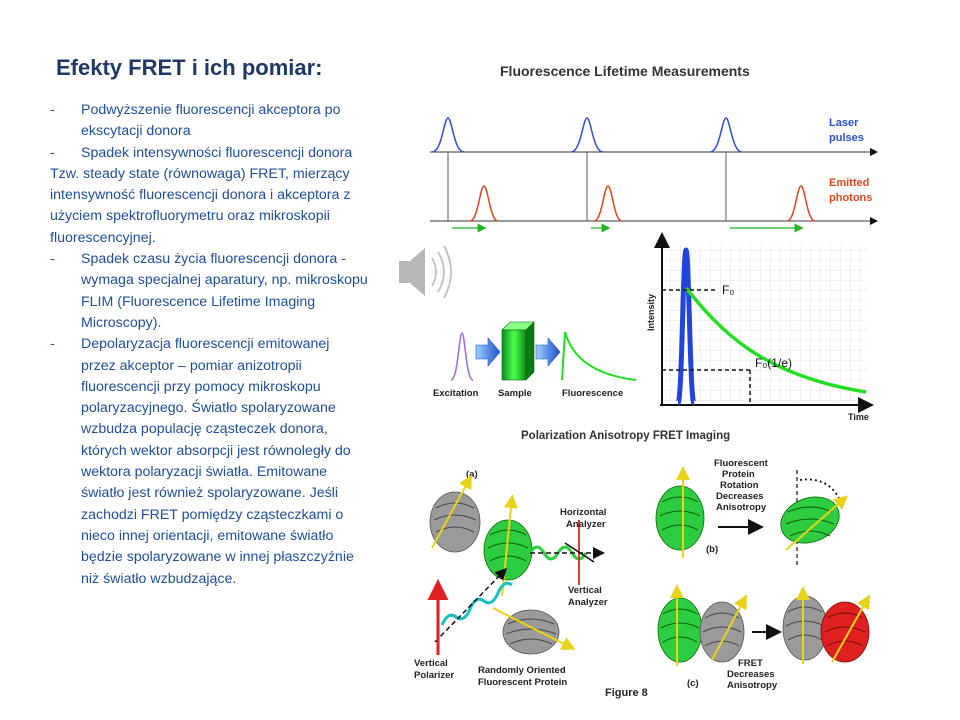 The width and height of the screenshot is (960, 720). What do you see at coordinates (846, 138) in the screenshot?
I see `laser-label-2: pulses` at bounding box center [846, 138].